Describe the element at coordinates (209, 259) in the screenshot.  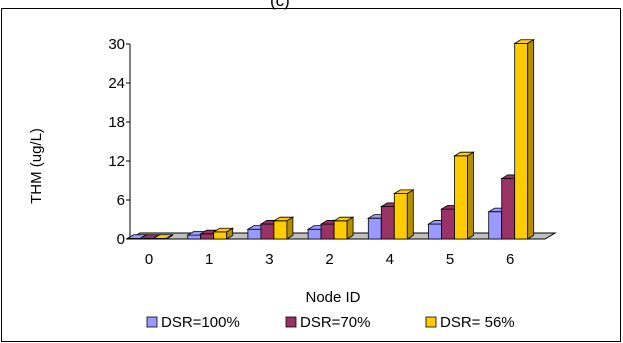
I see `x-tick-label: 1` at that location.